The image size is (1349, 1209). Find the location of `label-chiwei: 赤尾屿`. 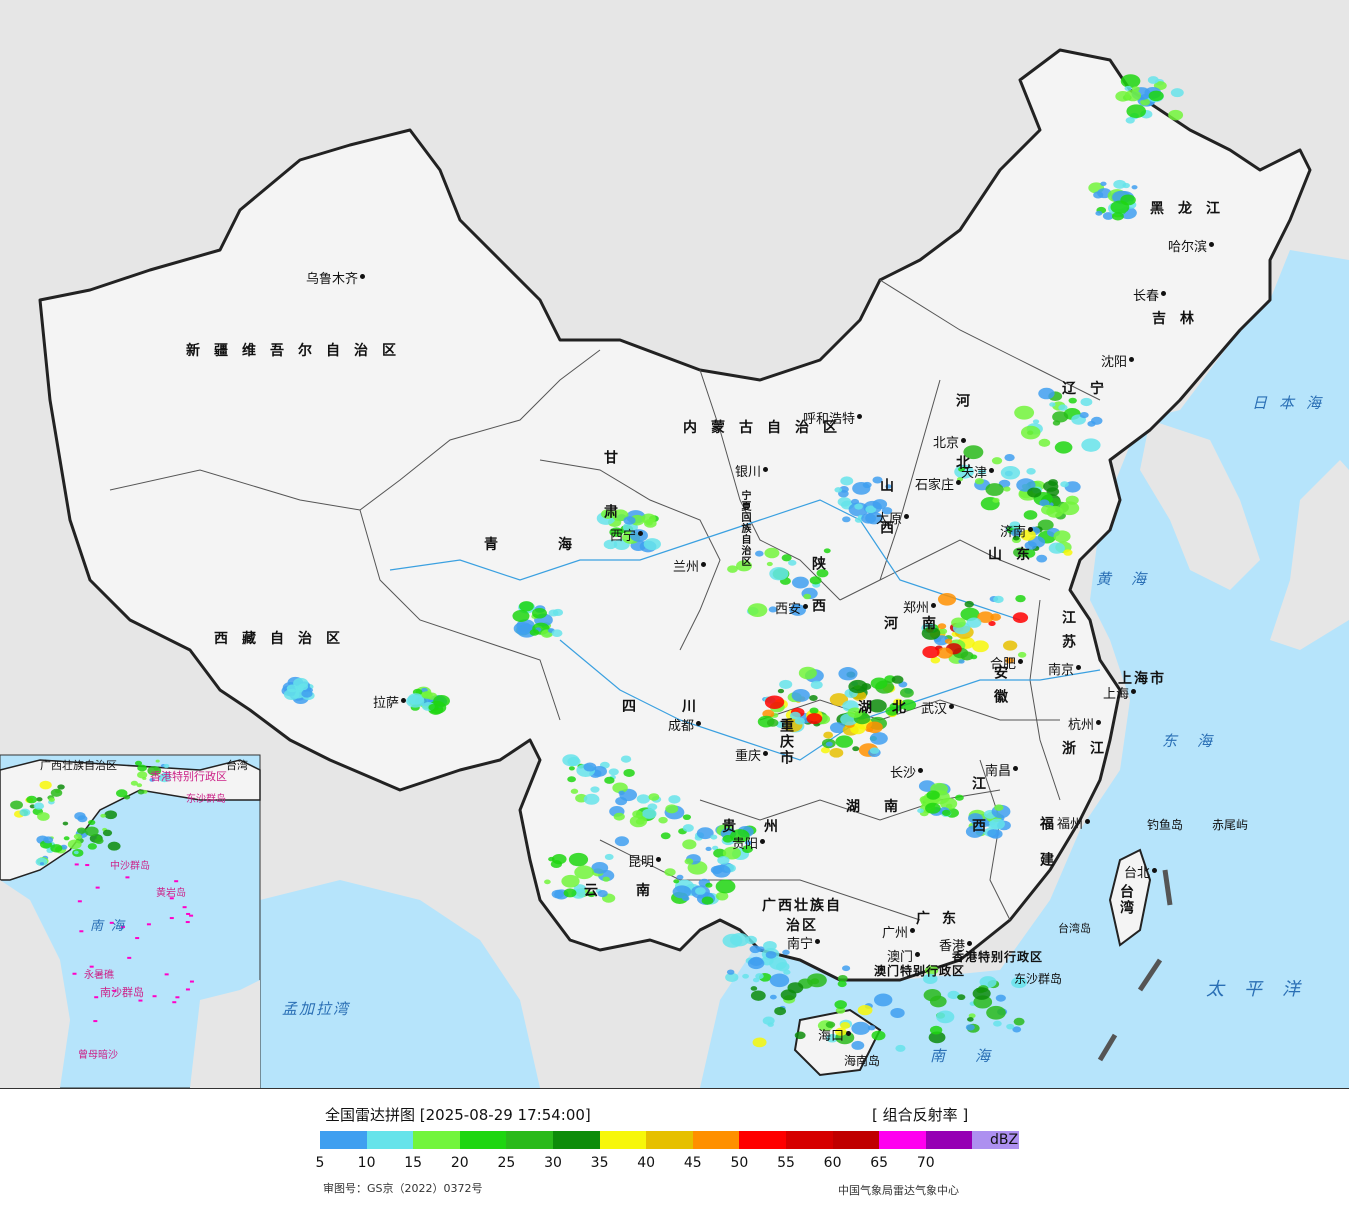

label-chiwei: 赤尾屿 is located at coordinates (1230, 825).